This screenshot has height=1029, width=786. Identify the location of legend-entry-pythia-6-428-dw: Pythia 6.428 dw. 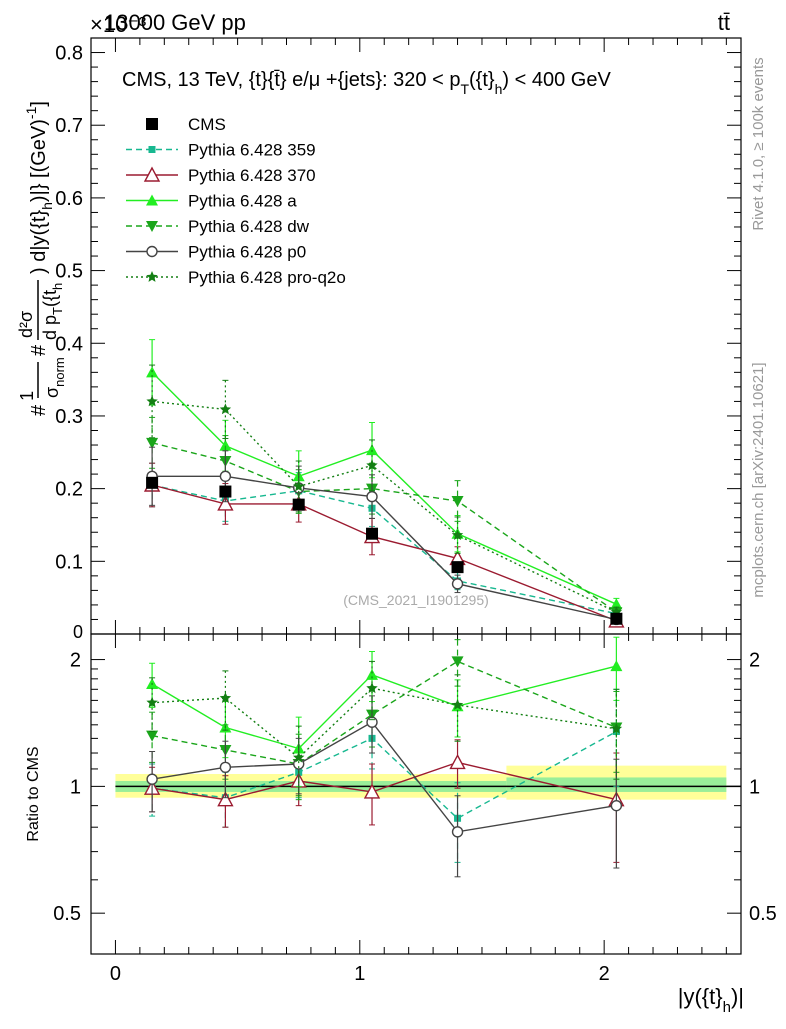
(218, 226).